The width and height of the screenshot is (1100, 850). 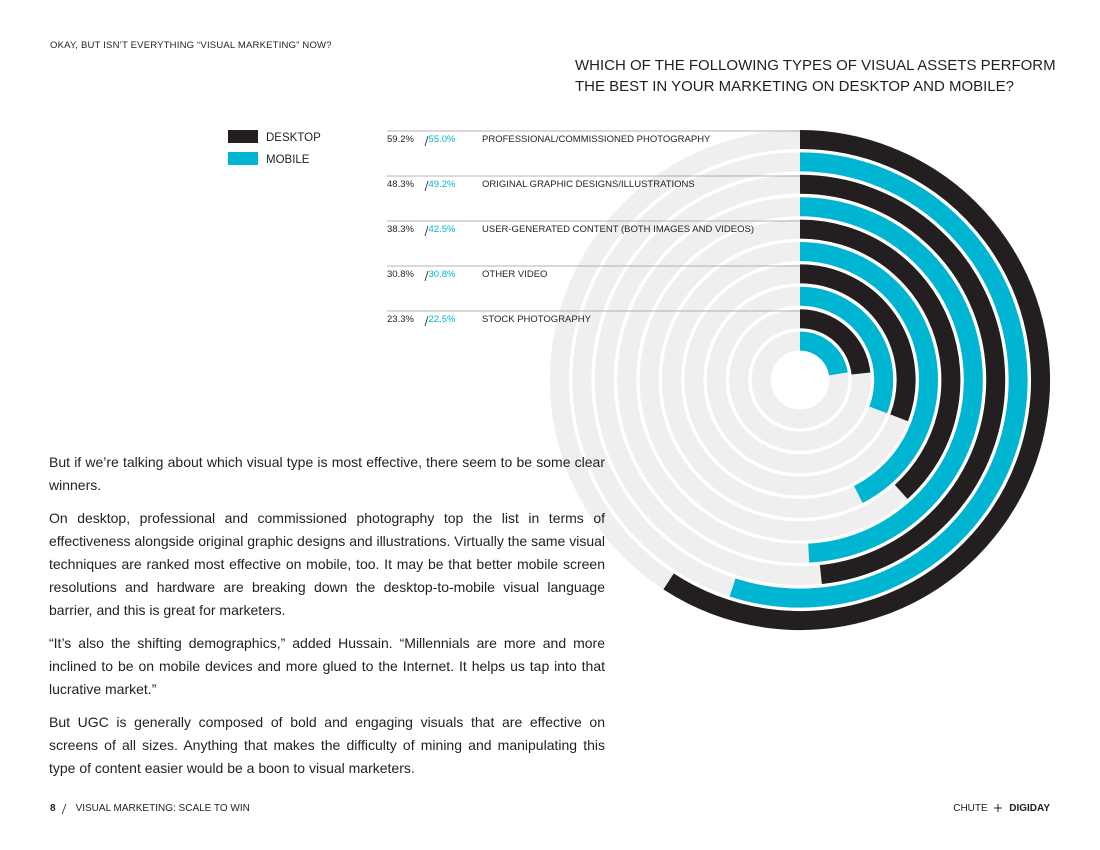 I want to click on value-label: 22.5%, so click(x=442, y=319).